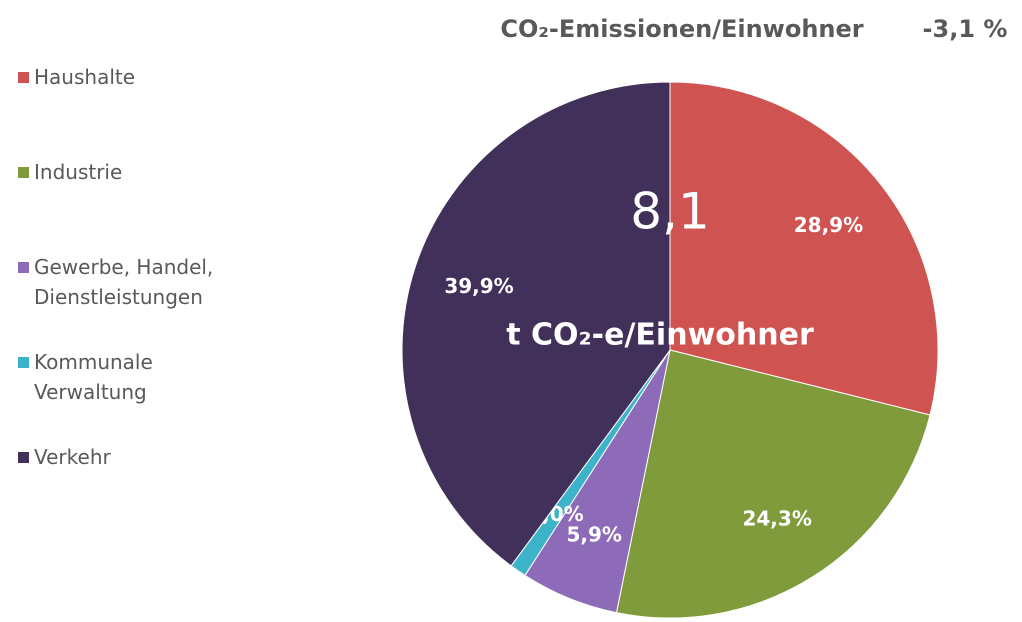  Describe the element at coordinates (681, 29) in the screenshot. I see `chart-title: CO₂-Emissionen/Einwohner` at that location.